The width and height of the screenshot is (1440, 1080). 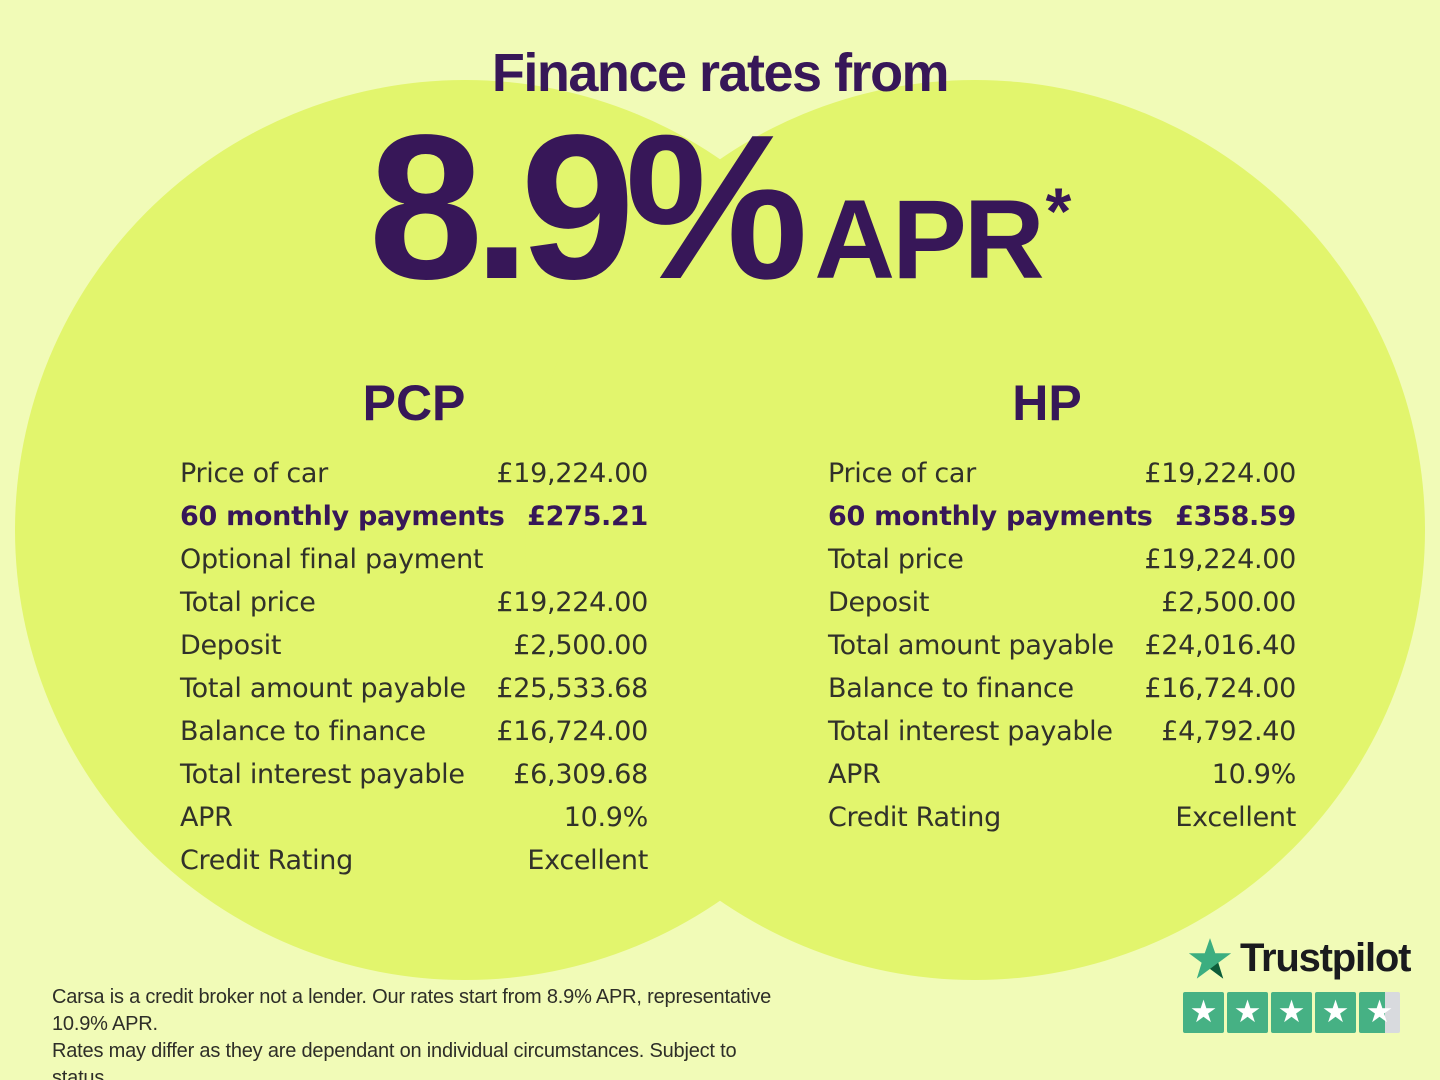 What do you see at coordinates (1058, 211) in the screenshot?
I see `rate-asterisk: *` at bounding box center [1058, 211].